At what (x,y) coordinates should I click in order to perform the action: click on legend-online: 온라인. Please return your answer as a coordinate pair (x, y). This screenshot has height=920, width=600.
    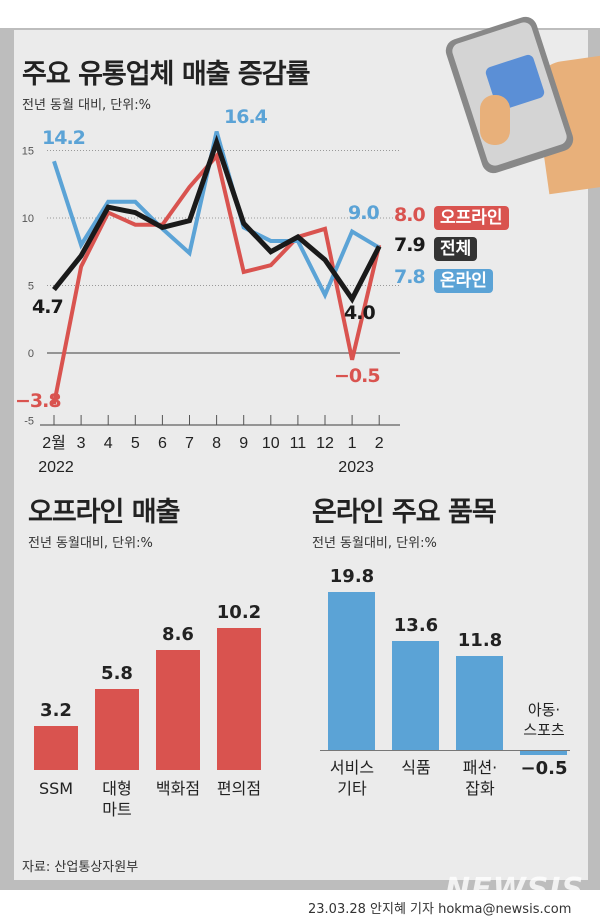
    Looking at the image, I should click on (463, 281).